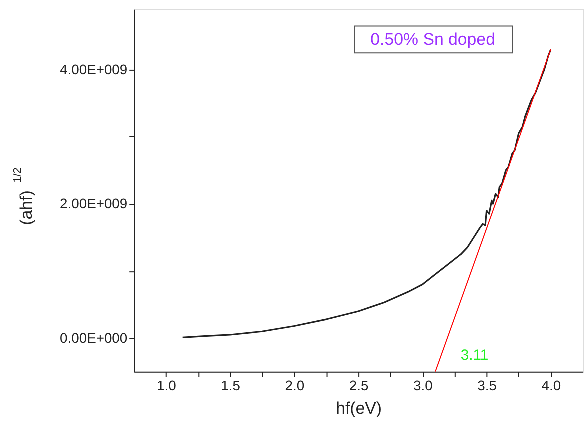 This screenshot has width=587, height=437. Describe the element at coordinates (424, 385) in the screenshot. I see `x-tick-label: 3.0` at that location.